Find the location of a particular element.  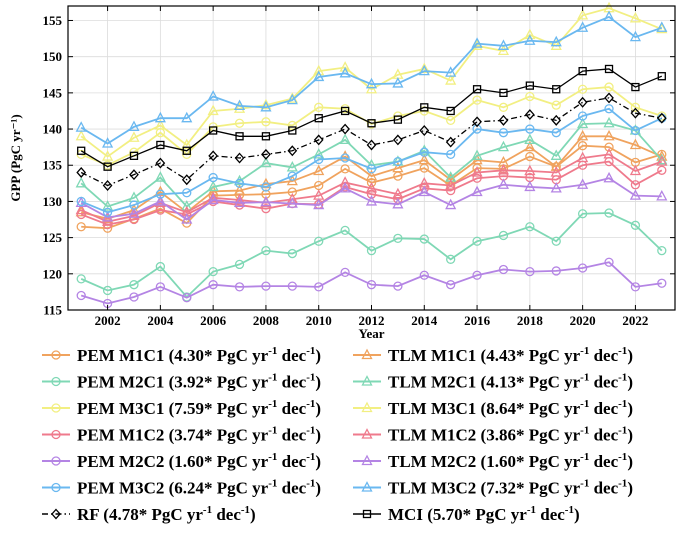

legend-item: PEM M1C1 (4.30* PgC yr-1 dec-1) is located at coordinates (181, 355).